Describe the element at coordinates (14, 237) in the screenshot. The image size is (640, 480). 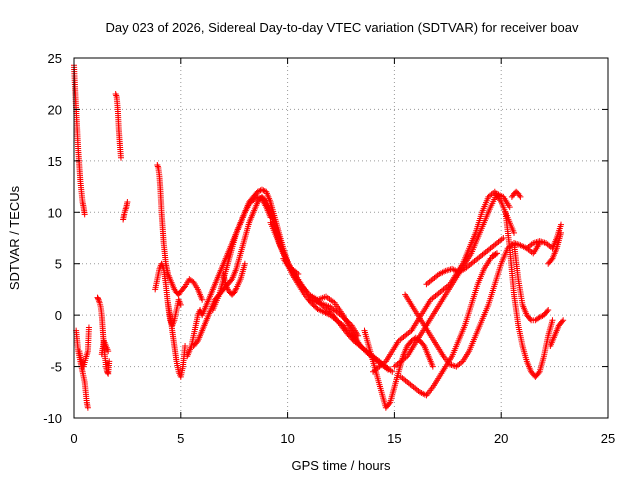
I see `y-axis-label: SDTVAR / TECUs` at that location.